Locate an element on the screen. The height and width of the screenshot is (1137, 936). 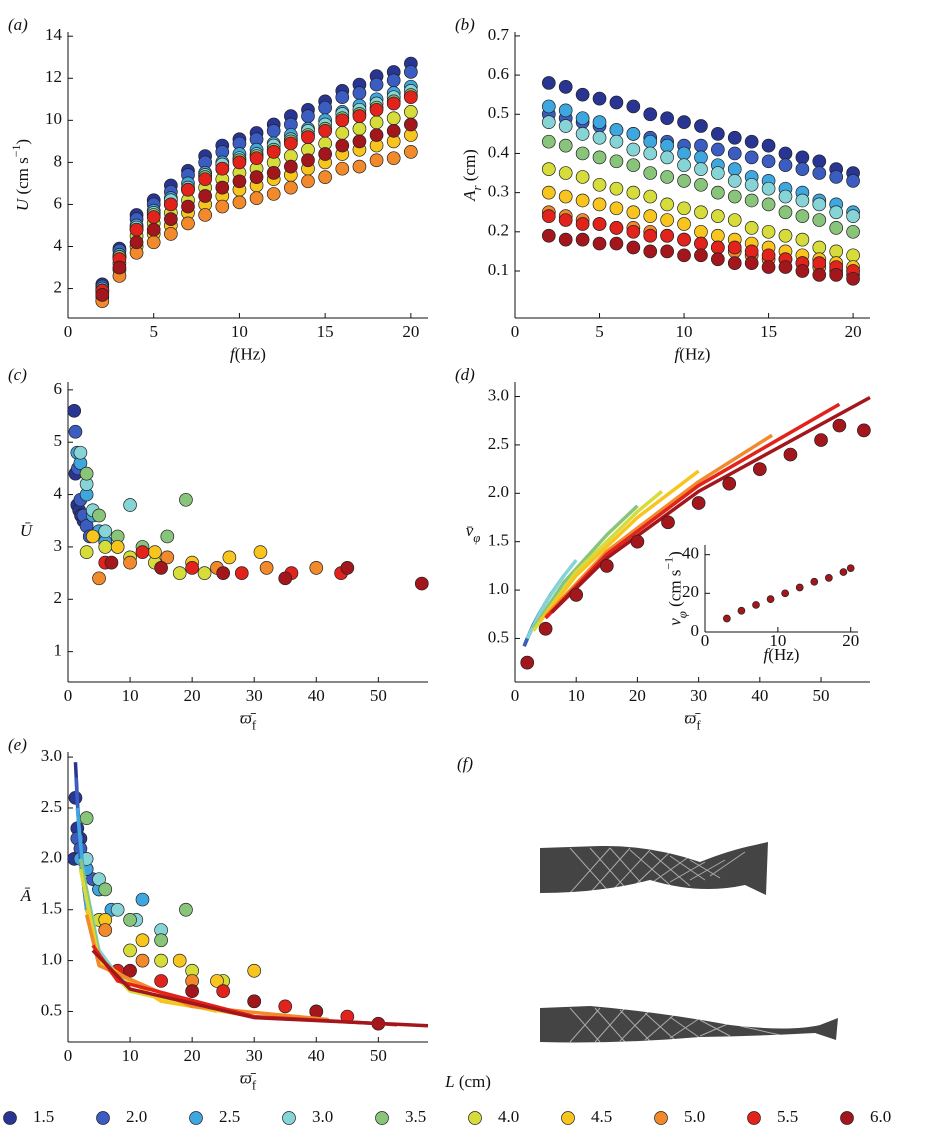
y-axis-label: v̄φ is located at coordinates (473, 533).